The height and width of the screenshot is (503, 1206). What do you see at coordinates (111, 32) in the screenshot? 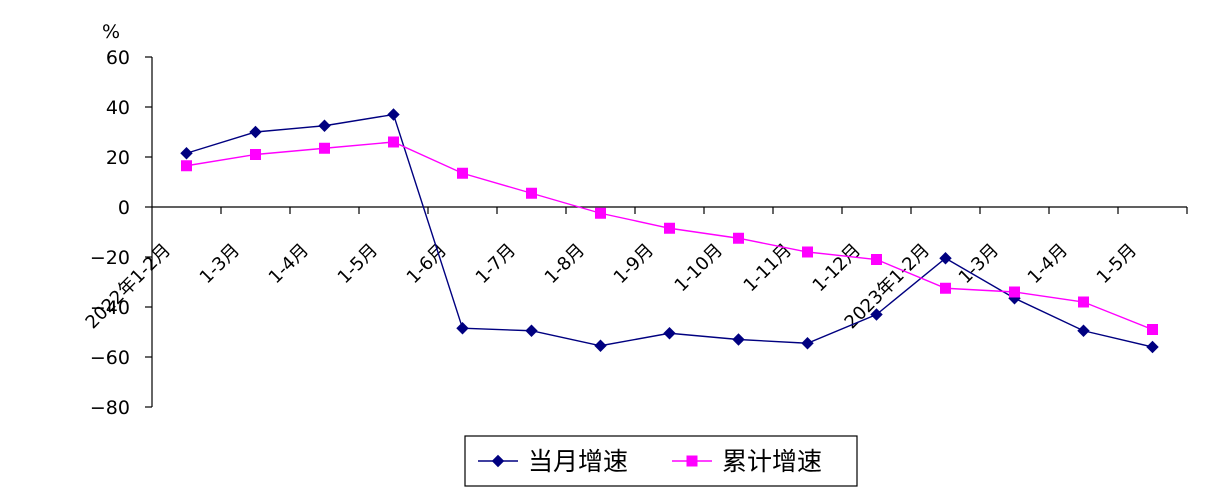
I see `y-unit-label: %` at bounding box center [111, 32].